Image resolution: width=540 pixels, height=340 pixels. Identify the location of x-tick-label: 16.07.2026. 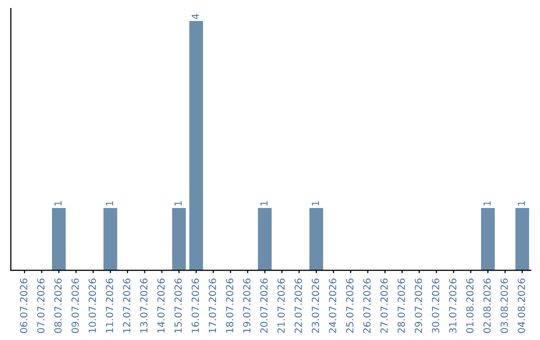
(195, 305).